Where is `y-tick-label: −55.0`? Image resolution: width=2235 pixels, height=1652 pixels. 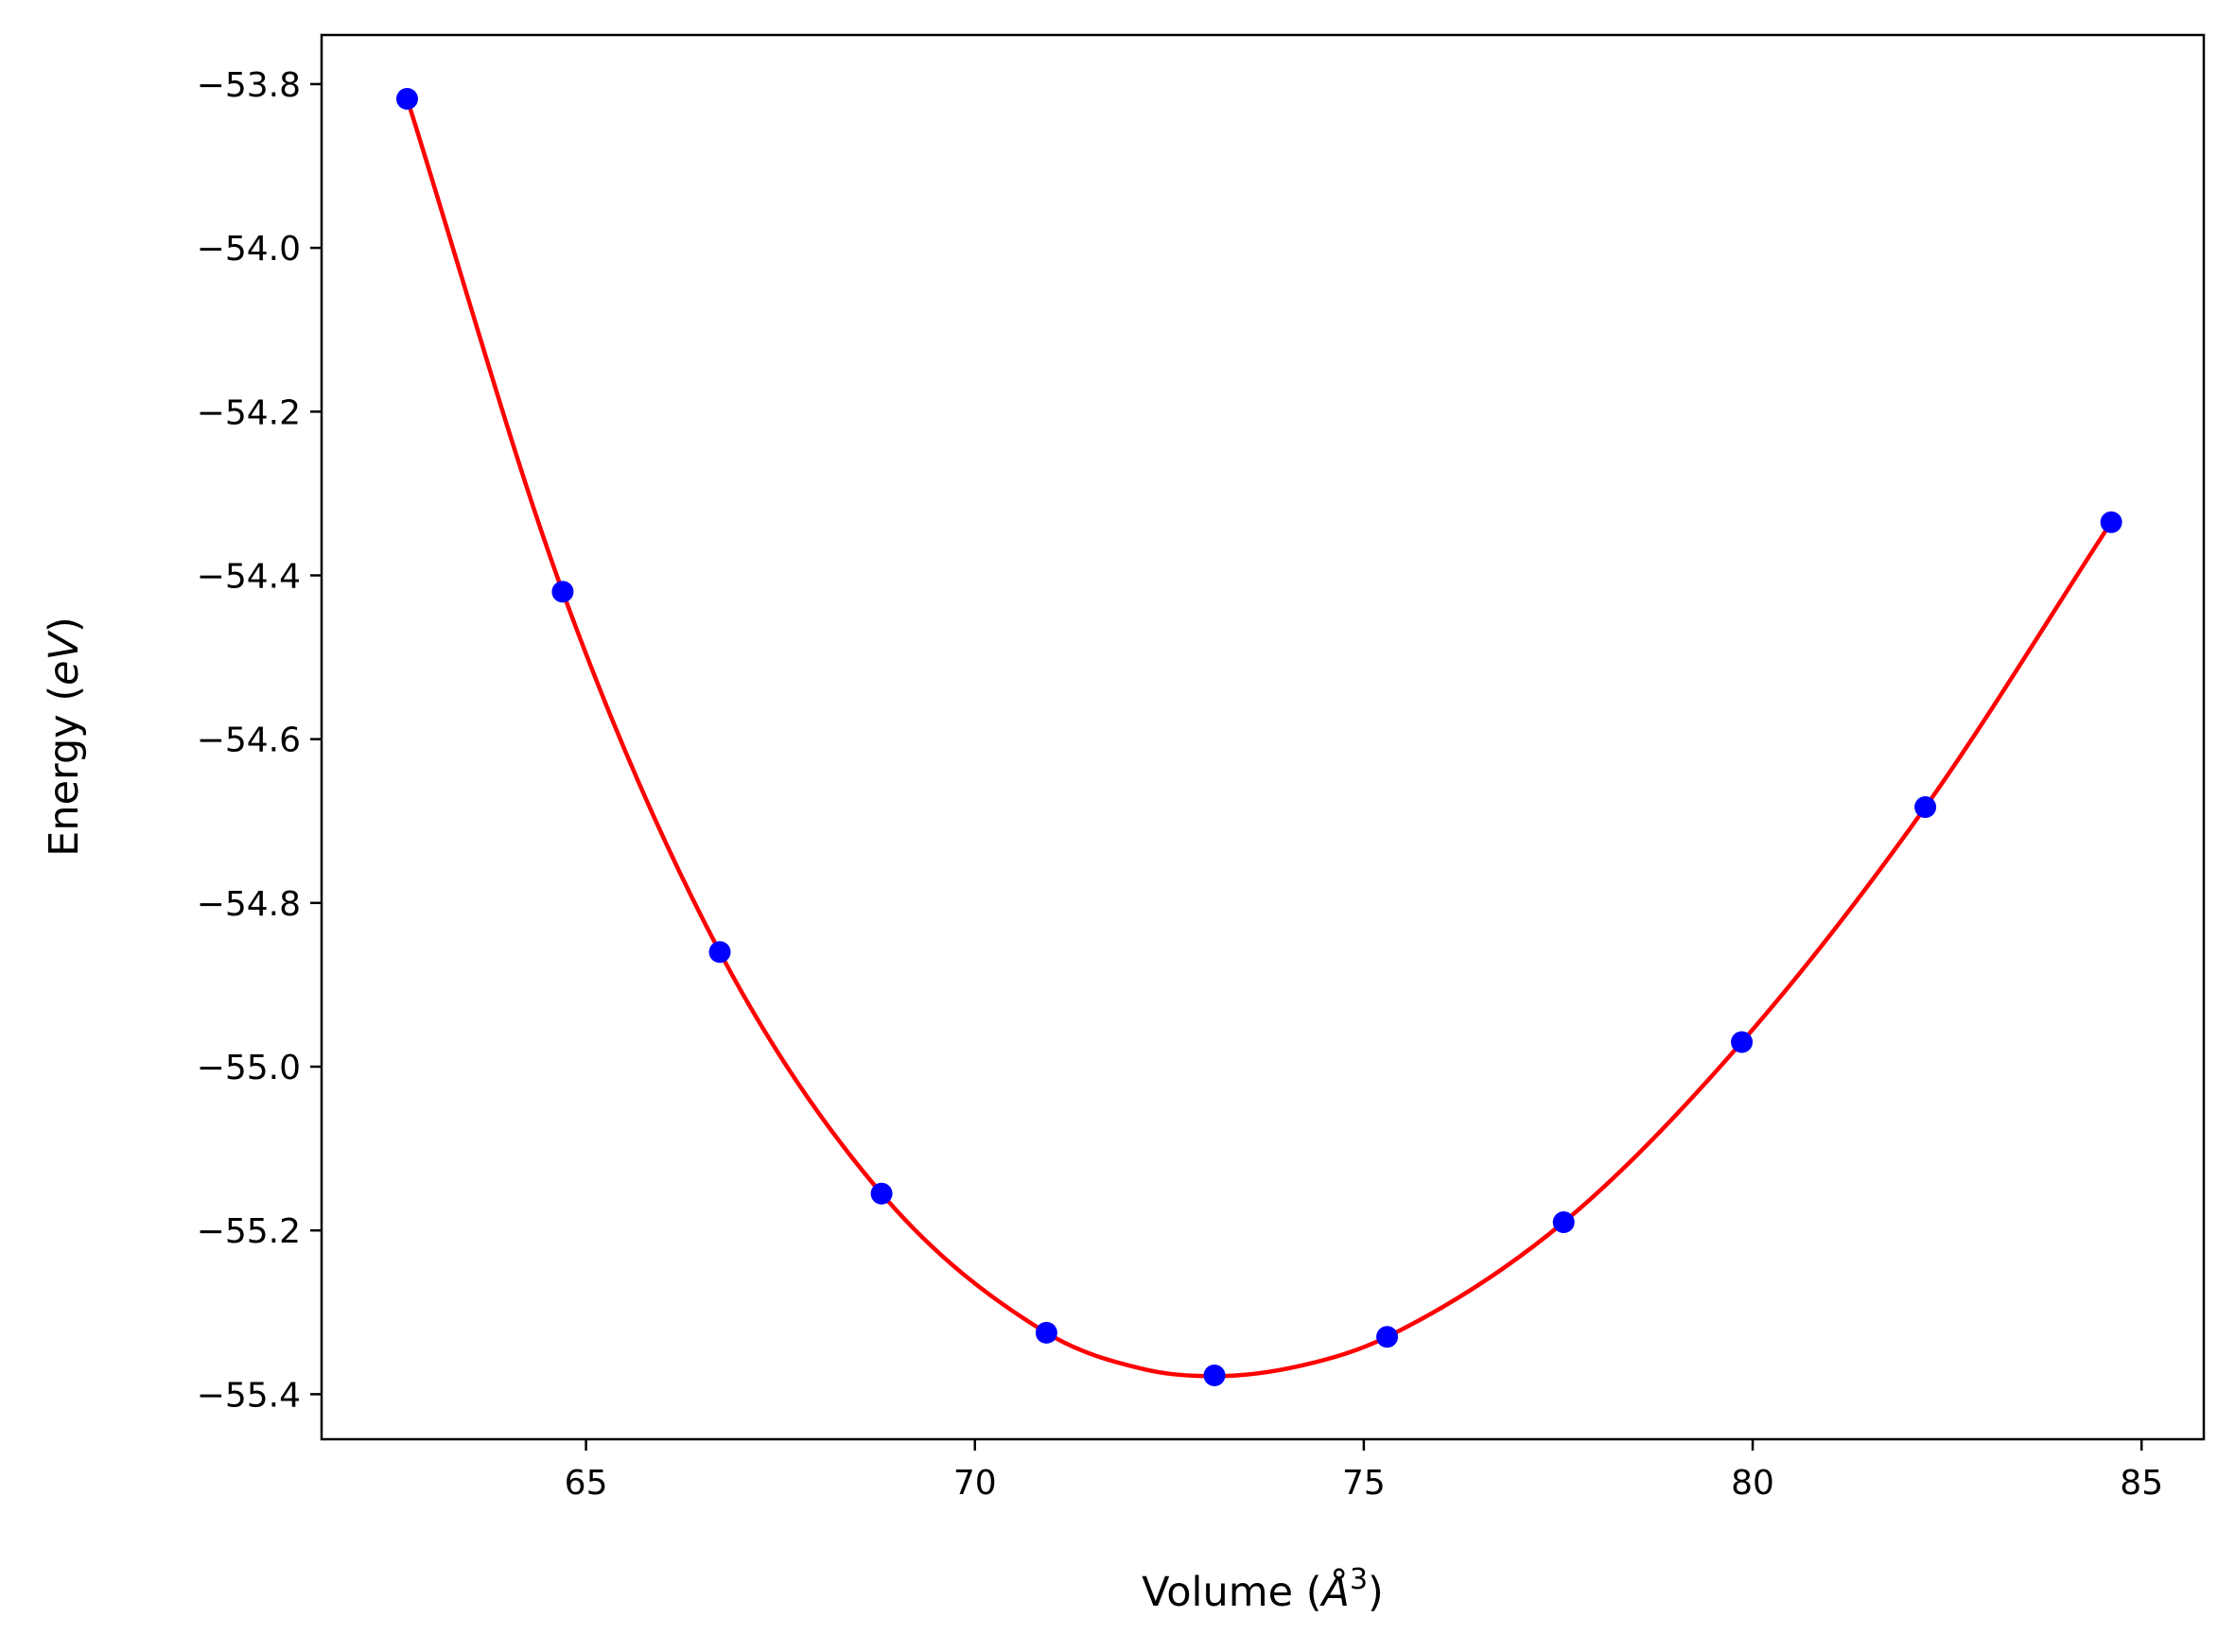
y-tick-label: −55.0 is located at coordinates (249, 1068).